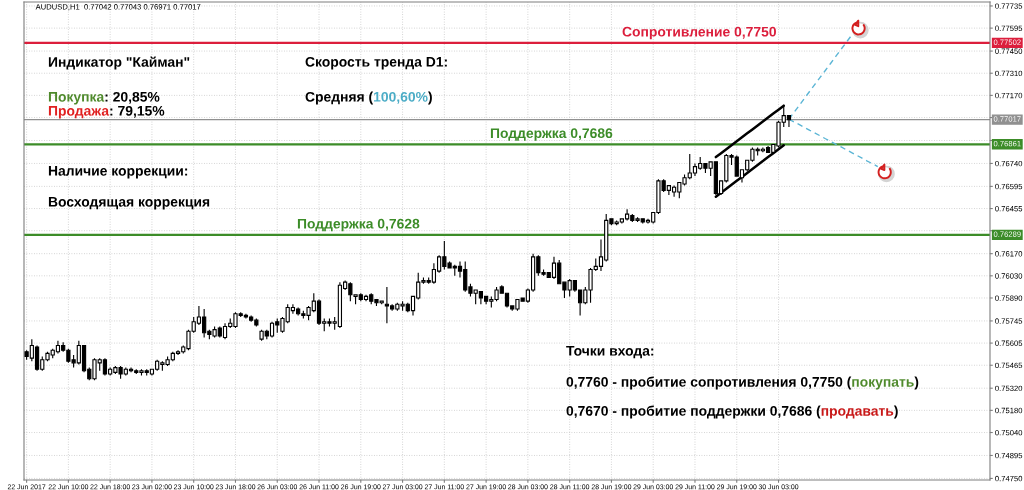  I want to click on line-series, so click(749, 131).